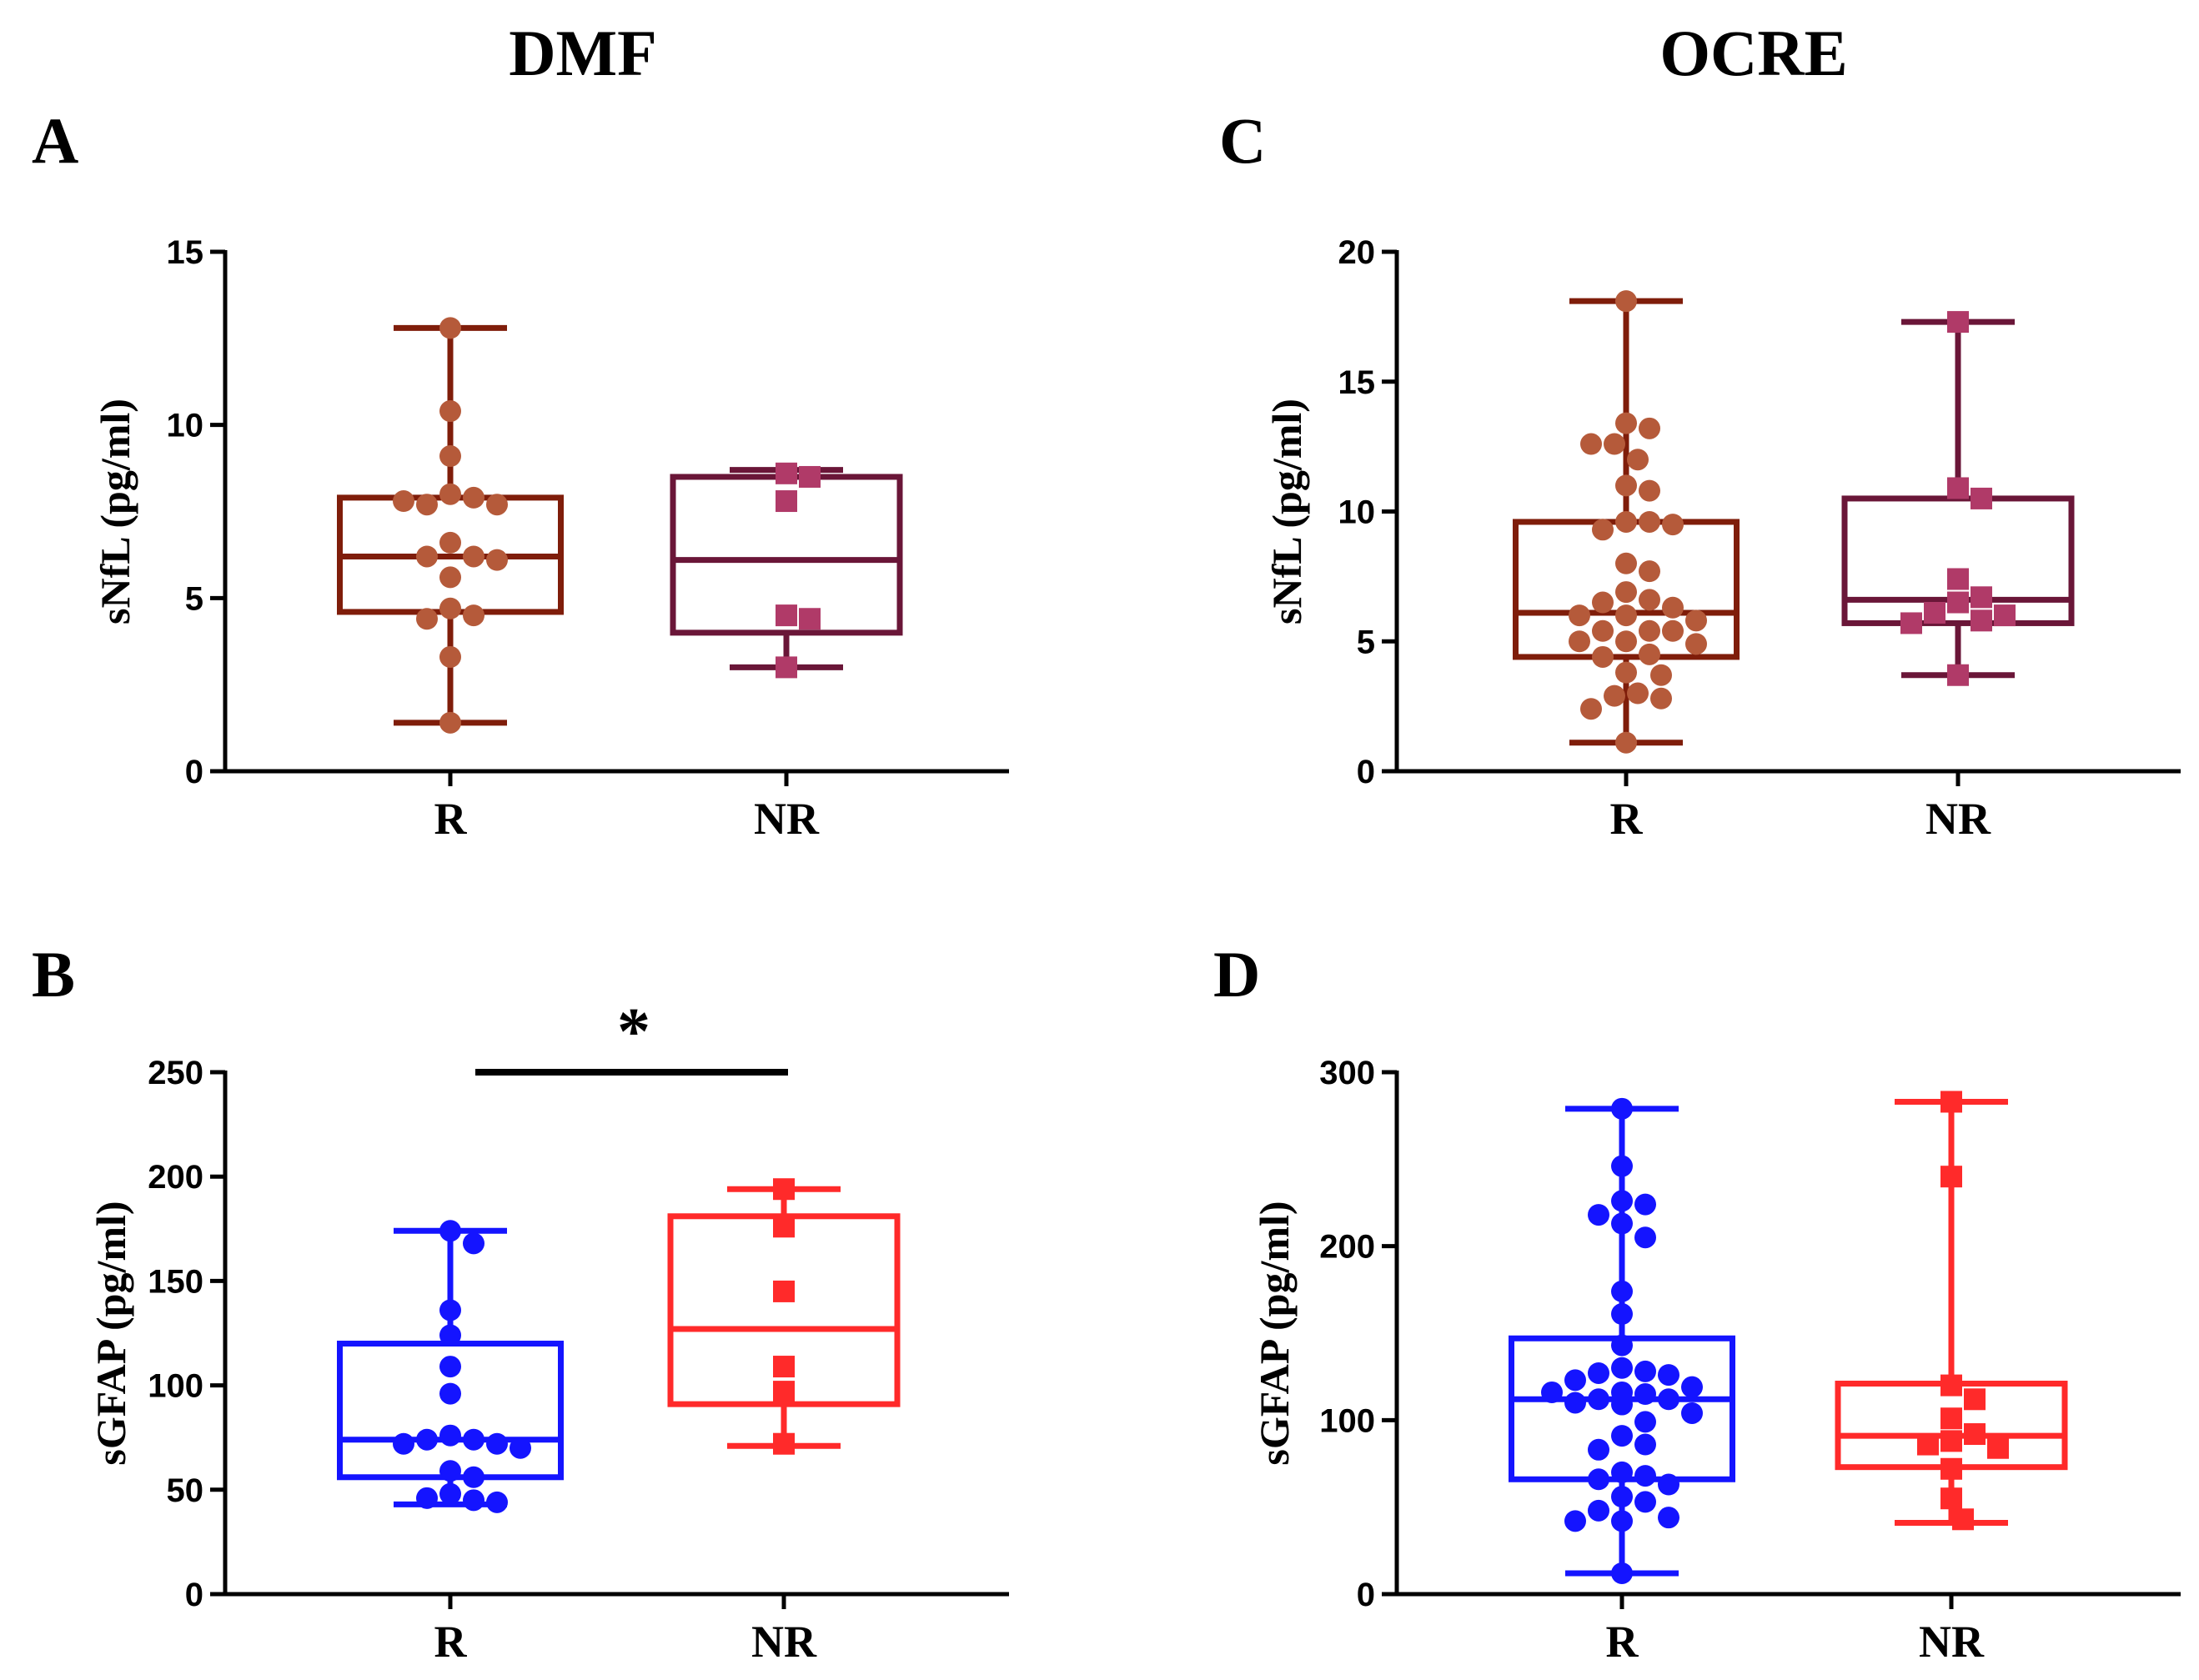 The width and height of the screenshot is (2199, 1680). What do you see at coordinates (1242, 140) in the screenshot?
I see `panel-letter: C` at bounding box center [1242, 140].